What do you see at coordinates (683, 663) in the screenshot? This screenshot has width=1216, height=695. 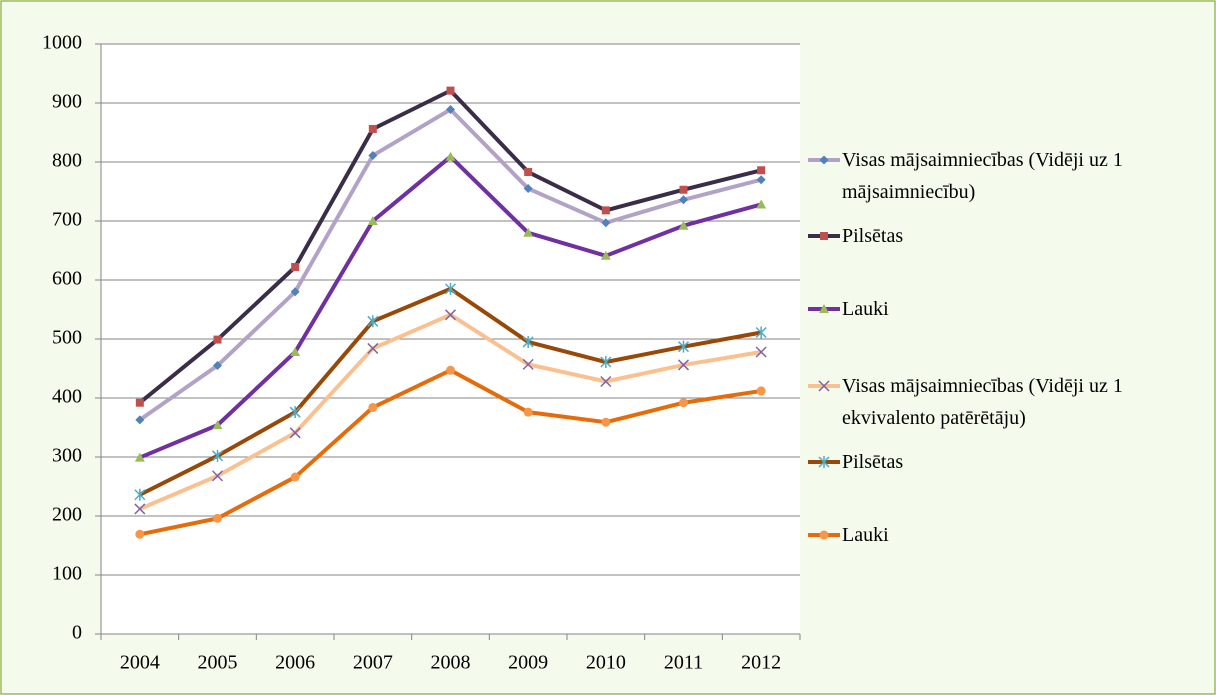 I see `x-tick-label: 2011` at bounding box center [683, 663].